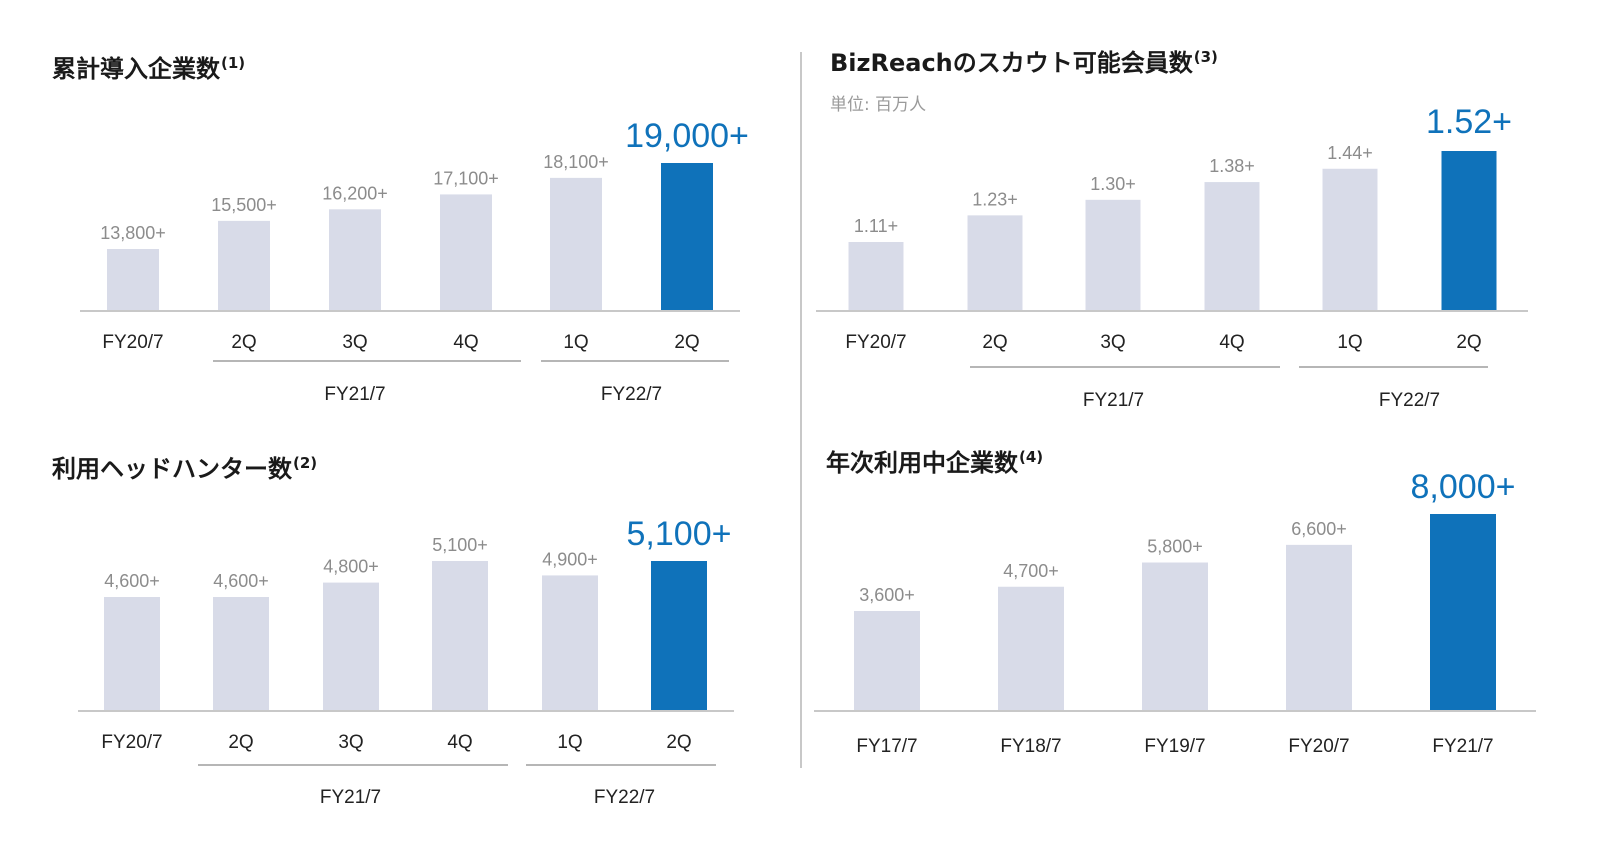 The height and width of the screenshot is (847, 1600). Describe the element at coordinates (1462, 746) in the screenshot. I see `x-tick-label: FY21/7` at that location.